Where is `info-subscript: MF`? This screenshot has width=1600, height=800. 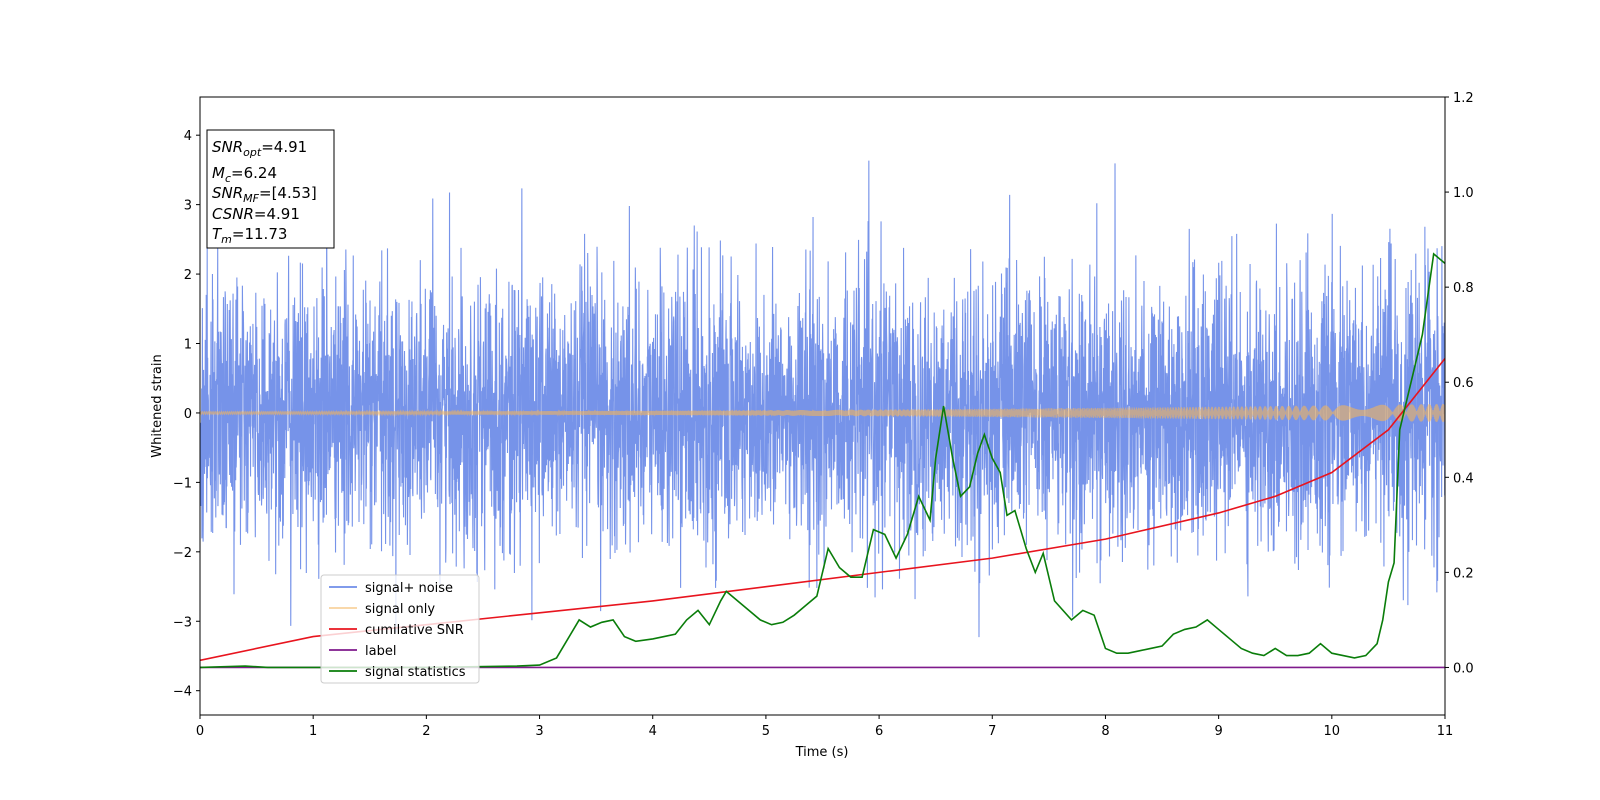
info-subscript: MF is located at coordinates (251, 198).